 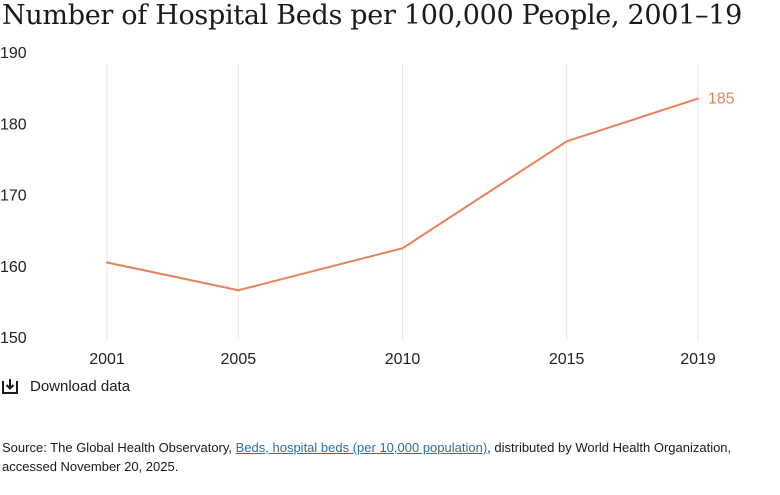 I want to click on x-tick-2005: 2005, so click(x=239, y=359).